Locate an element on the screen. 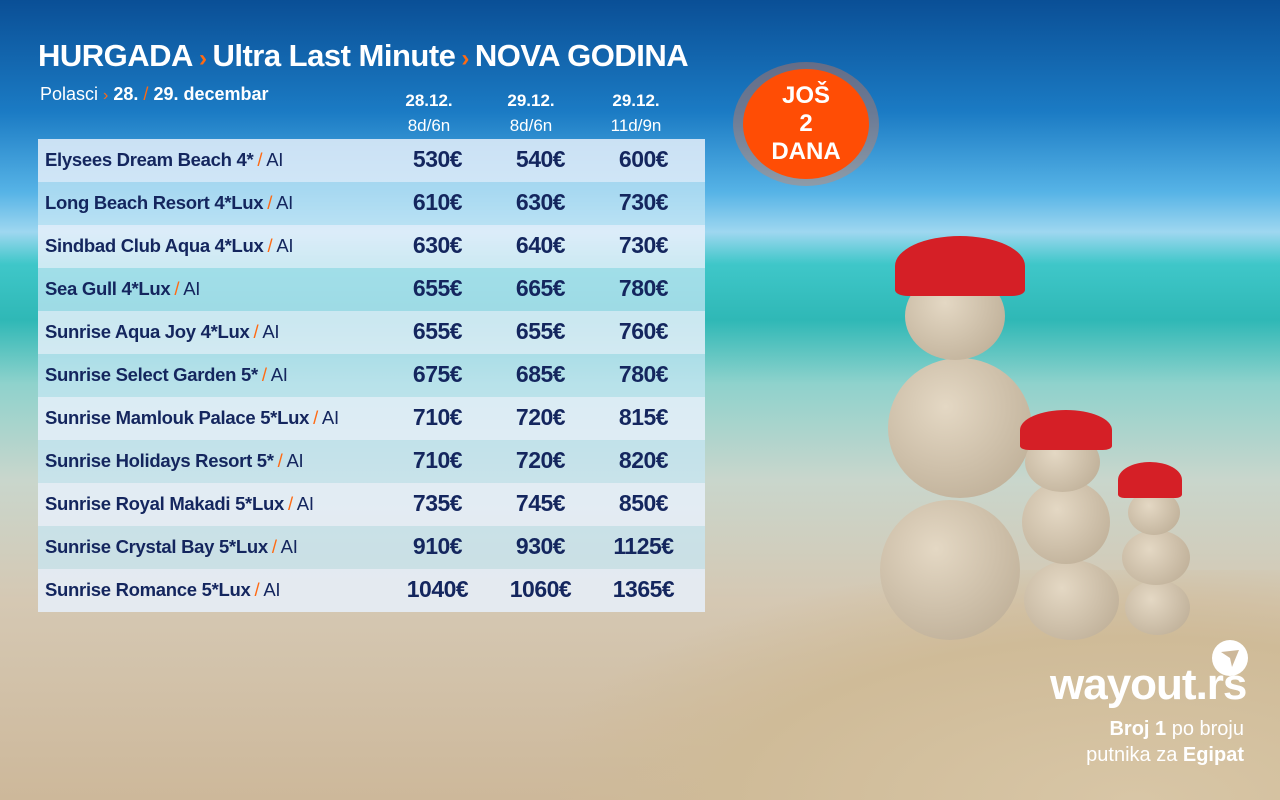 The height and width of the screenshot is (800, 1280). page-title: HURGADA › Ultra Last Minute › NOVA GODINA is located at coordinates (363, 56).